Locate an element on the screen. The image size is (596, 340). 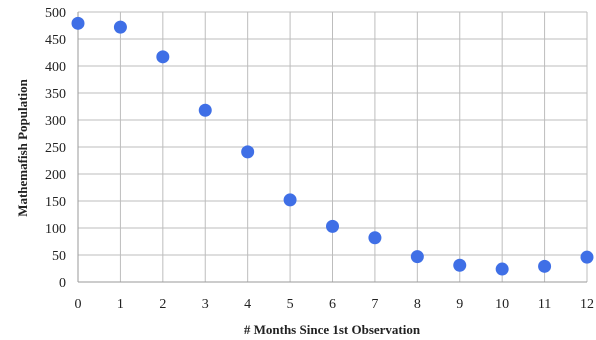
y-tick-label: 500 is located at coordinates (55, 13).